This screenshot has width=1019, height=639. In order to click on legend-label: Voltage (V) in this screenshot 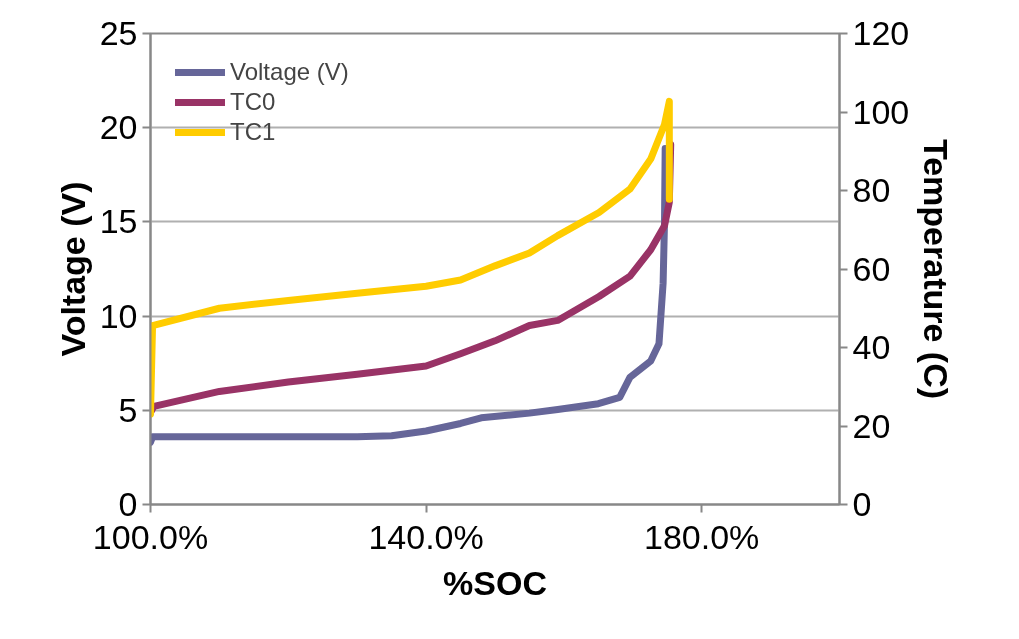, I will do `click(289, 72)`.